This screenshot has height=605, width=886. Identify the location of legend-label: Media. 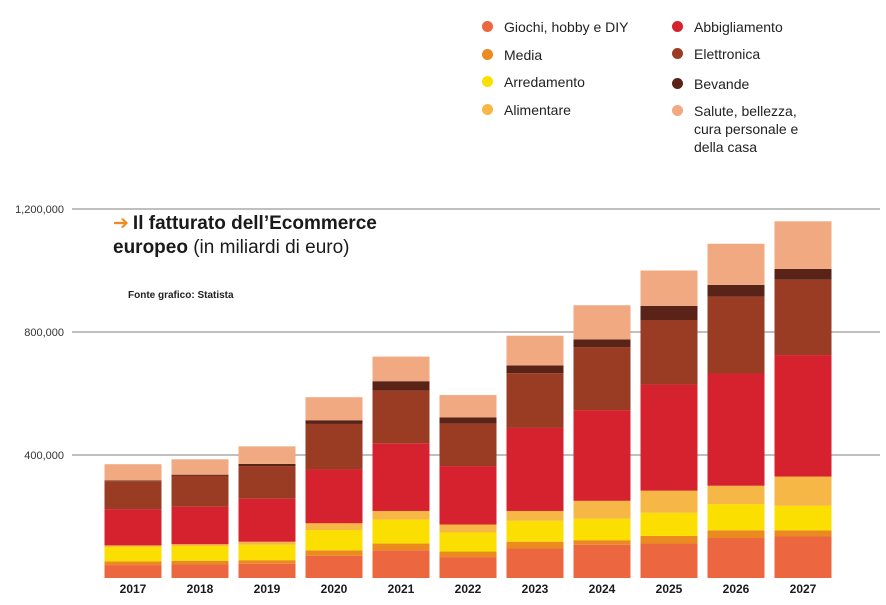
(523, 55).